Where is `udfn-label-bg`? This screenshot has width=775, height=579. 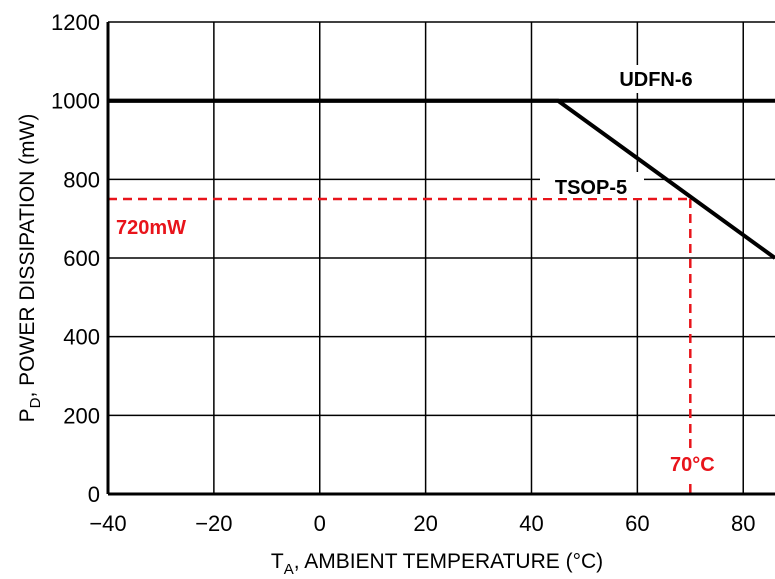
udfn-label-bg is located at coordinates (656, 79).